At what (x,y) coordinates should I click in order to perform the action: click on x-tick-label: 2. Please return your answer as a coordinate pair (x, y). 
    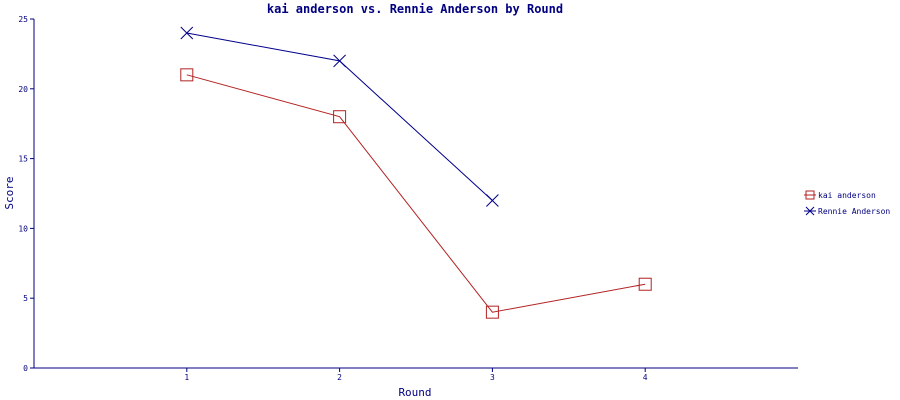
    Looking at the image, I should click on (339, 377).